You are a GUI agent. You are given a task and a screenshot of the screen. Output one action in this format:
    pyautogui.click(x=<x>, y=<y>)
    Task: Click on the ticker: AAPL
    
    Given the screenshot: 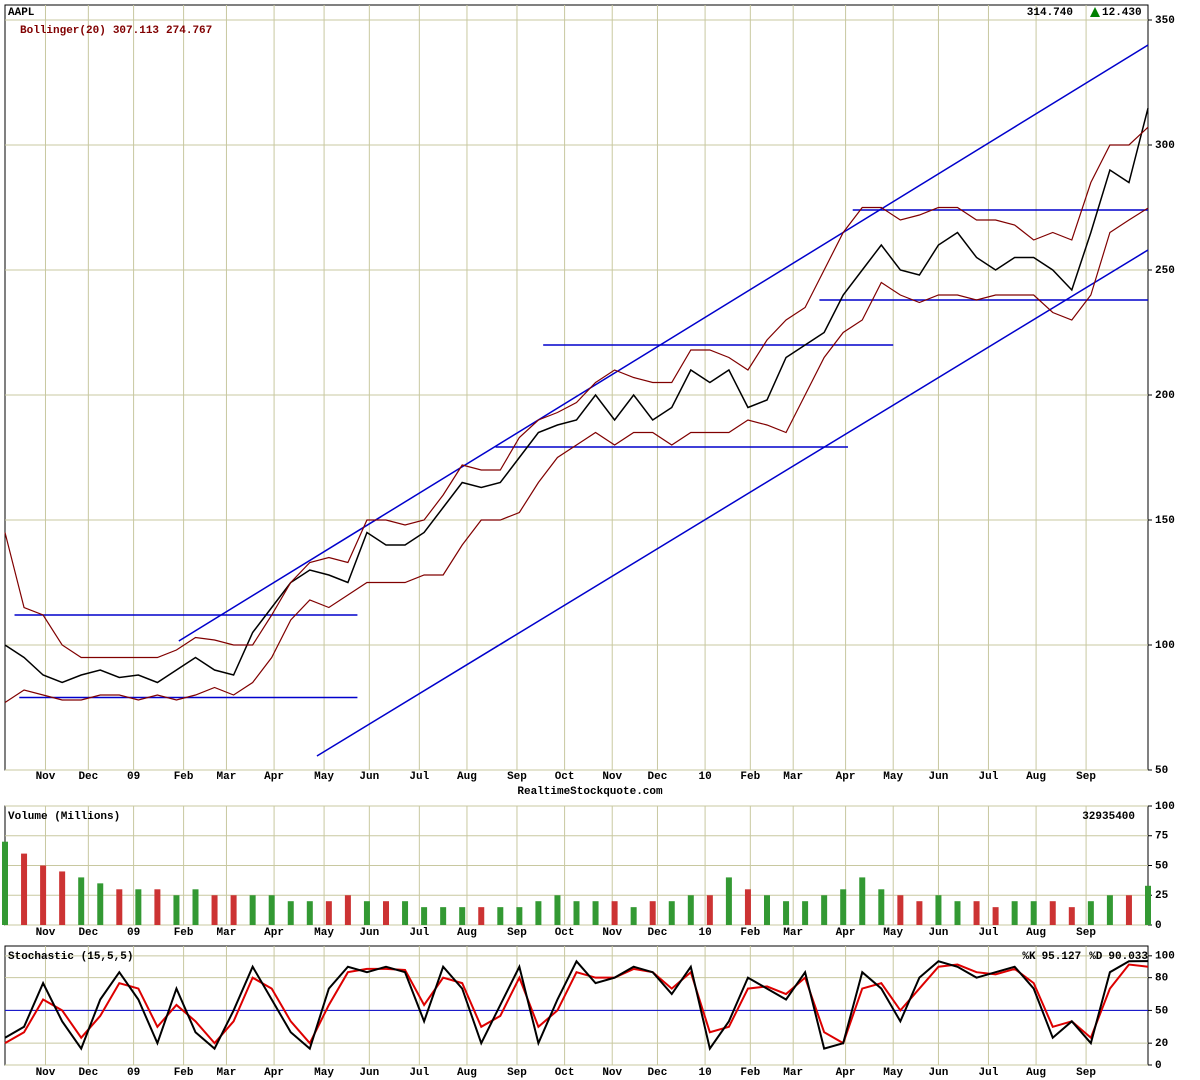 What is the action you would take?
    pyautogui.click(x=21, y=13)
    